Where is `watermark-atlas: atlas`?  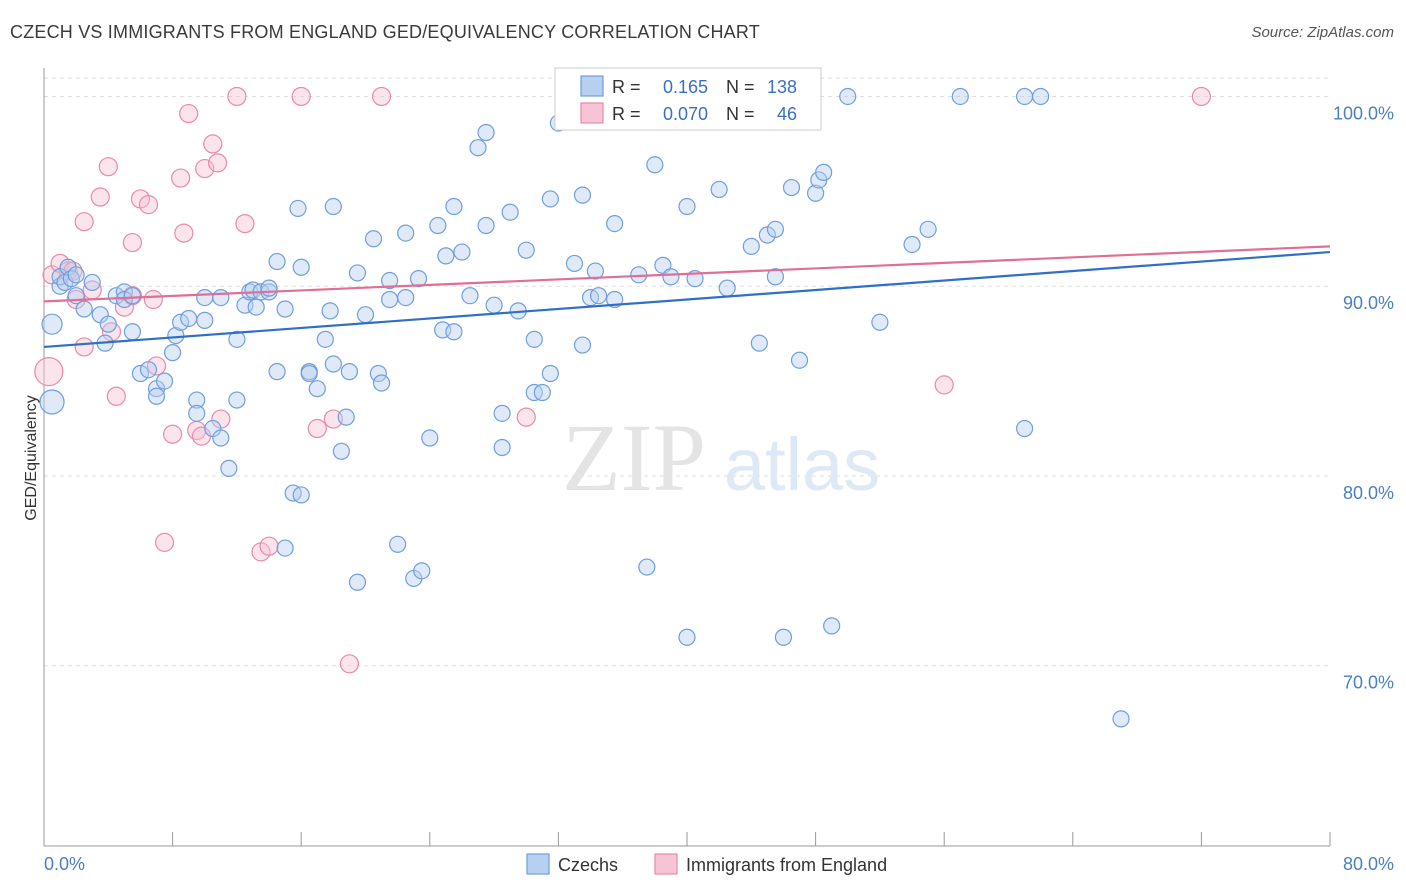 watermark-atlas: atlas is located at coordinates (802, 464).